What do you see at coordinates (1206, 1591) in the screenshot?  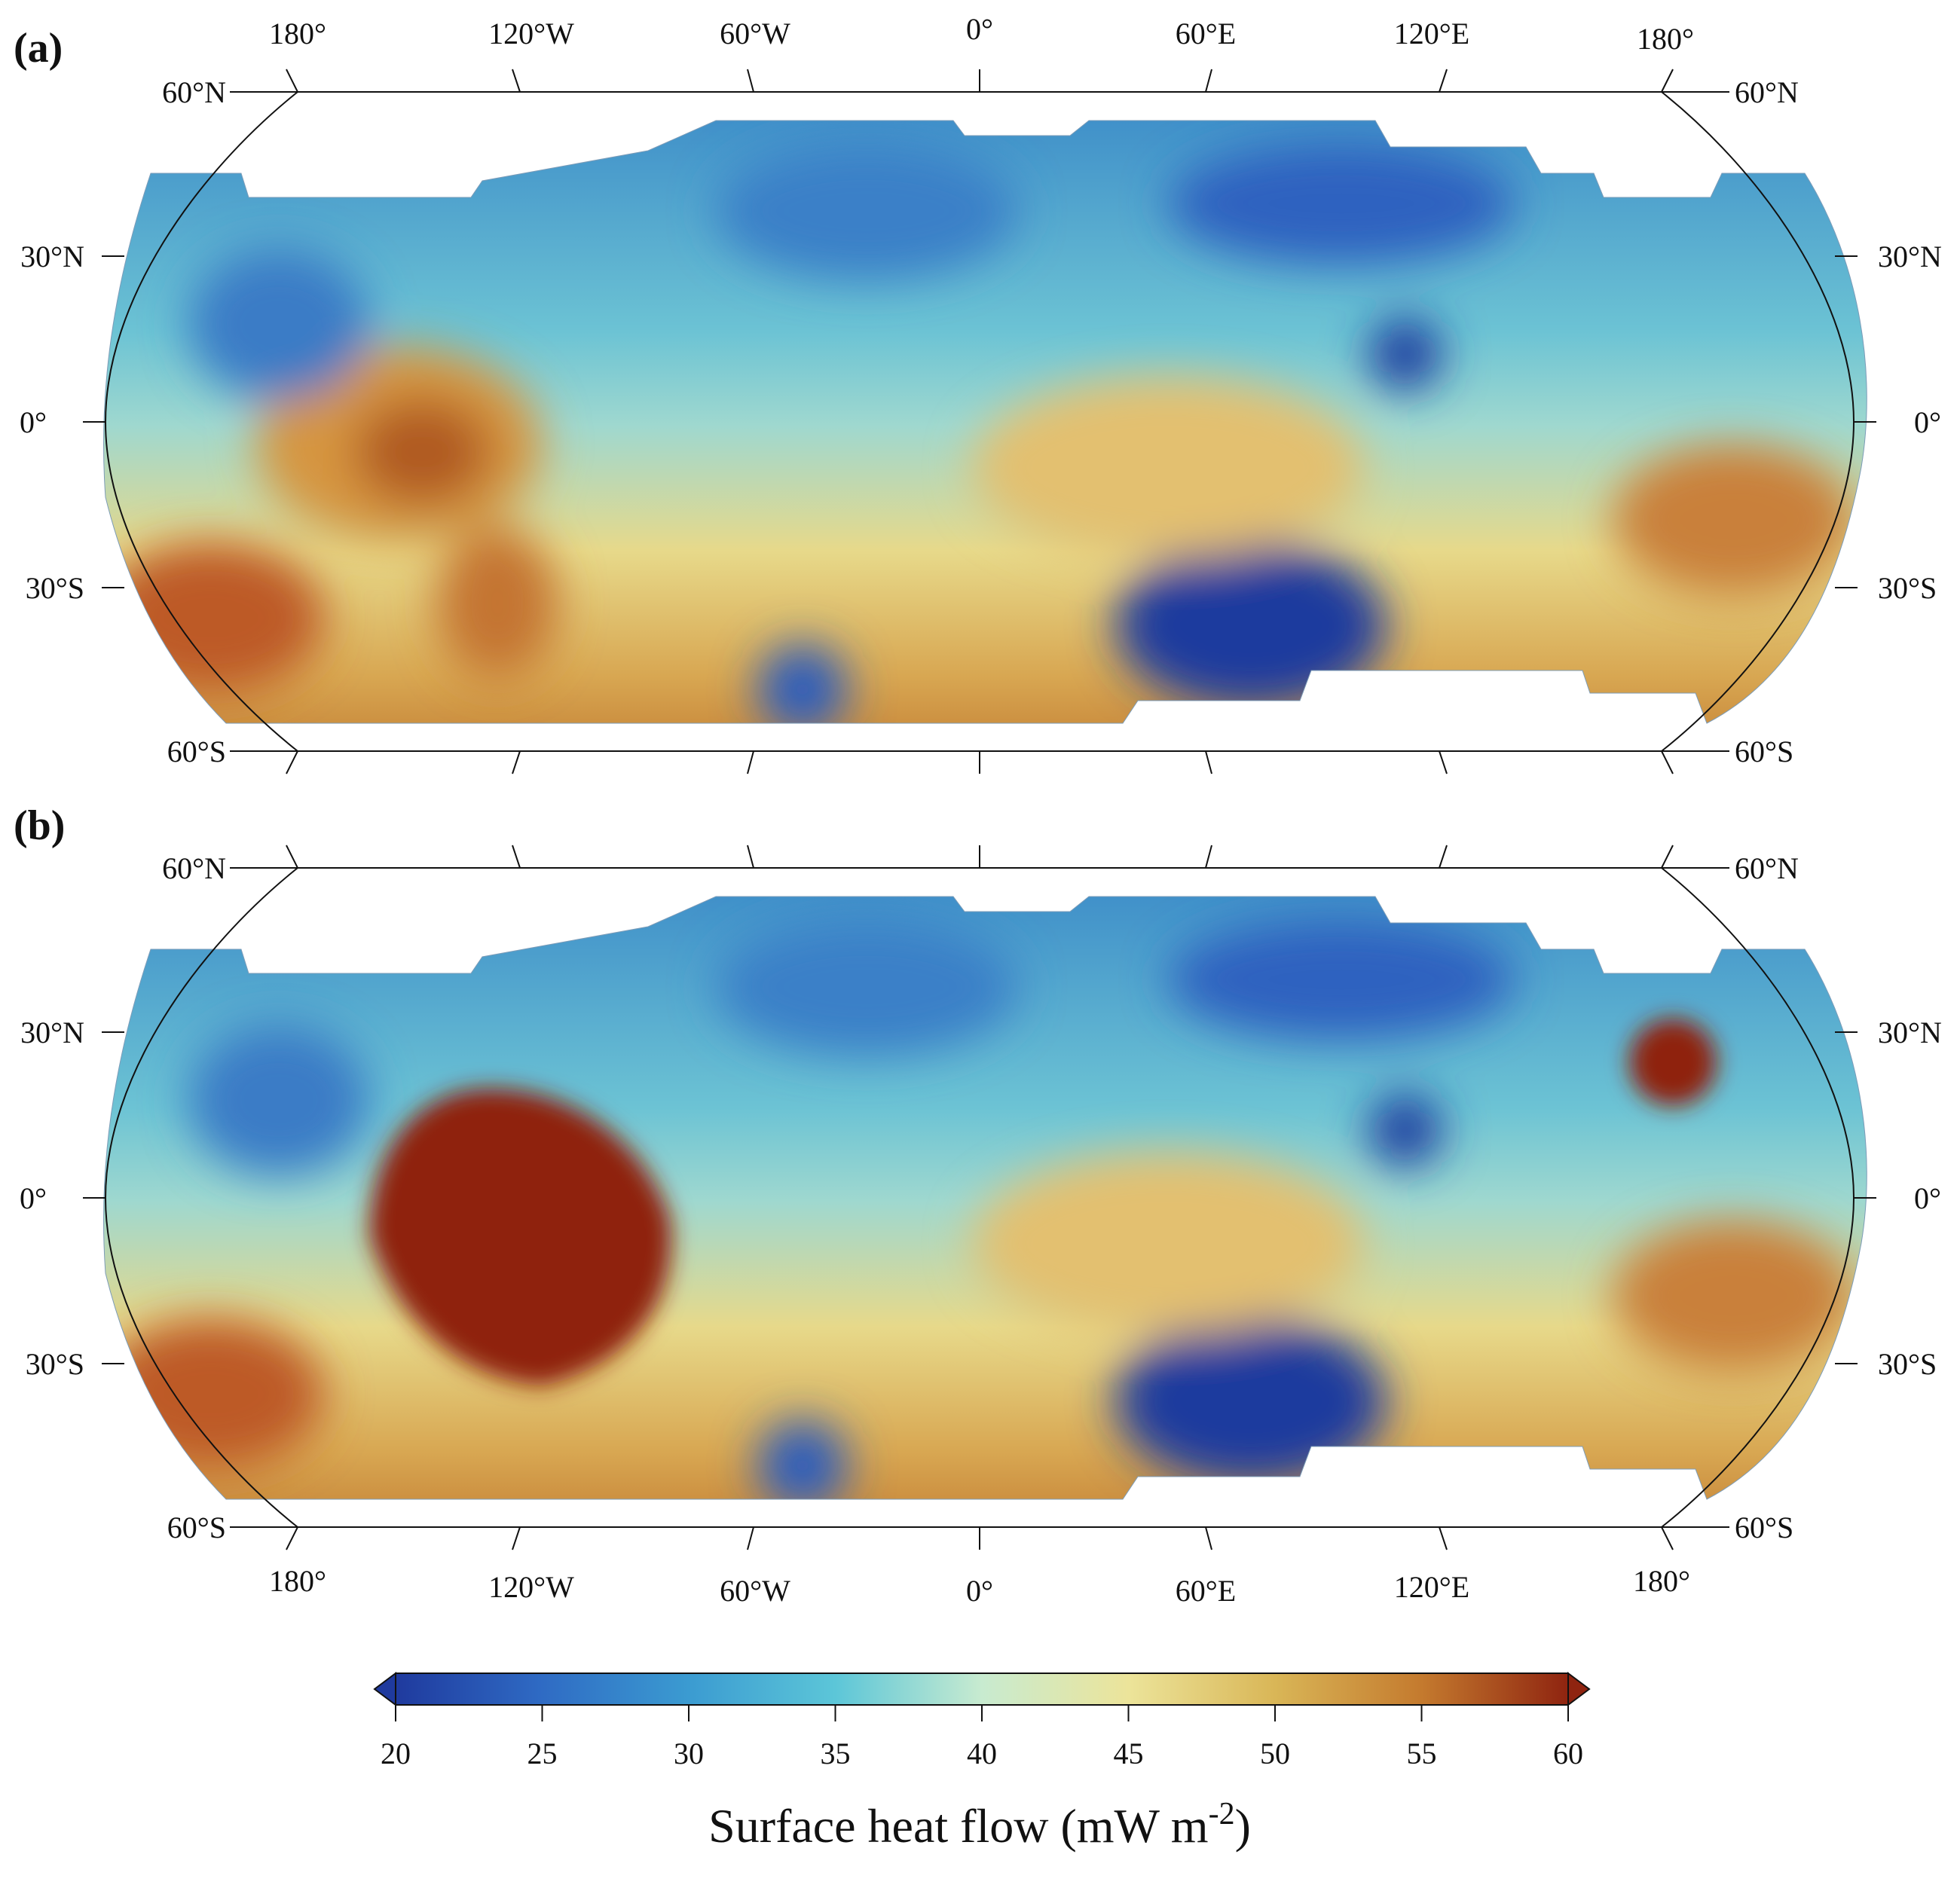 I see `lon-label-60e-b: 60°E` at bounding box center [1206, 1591].